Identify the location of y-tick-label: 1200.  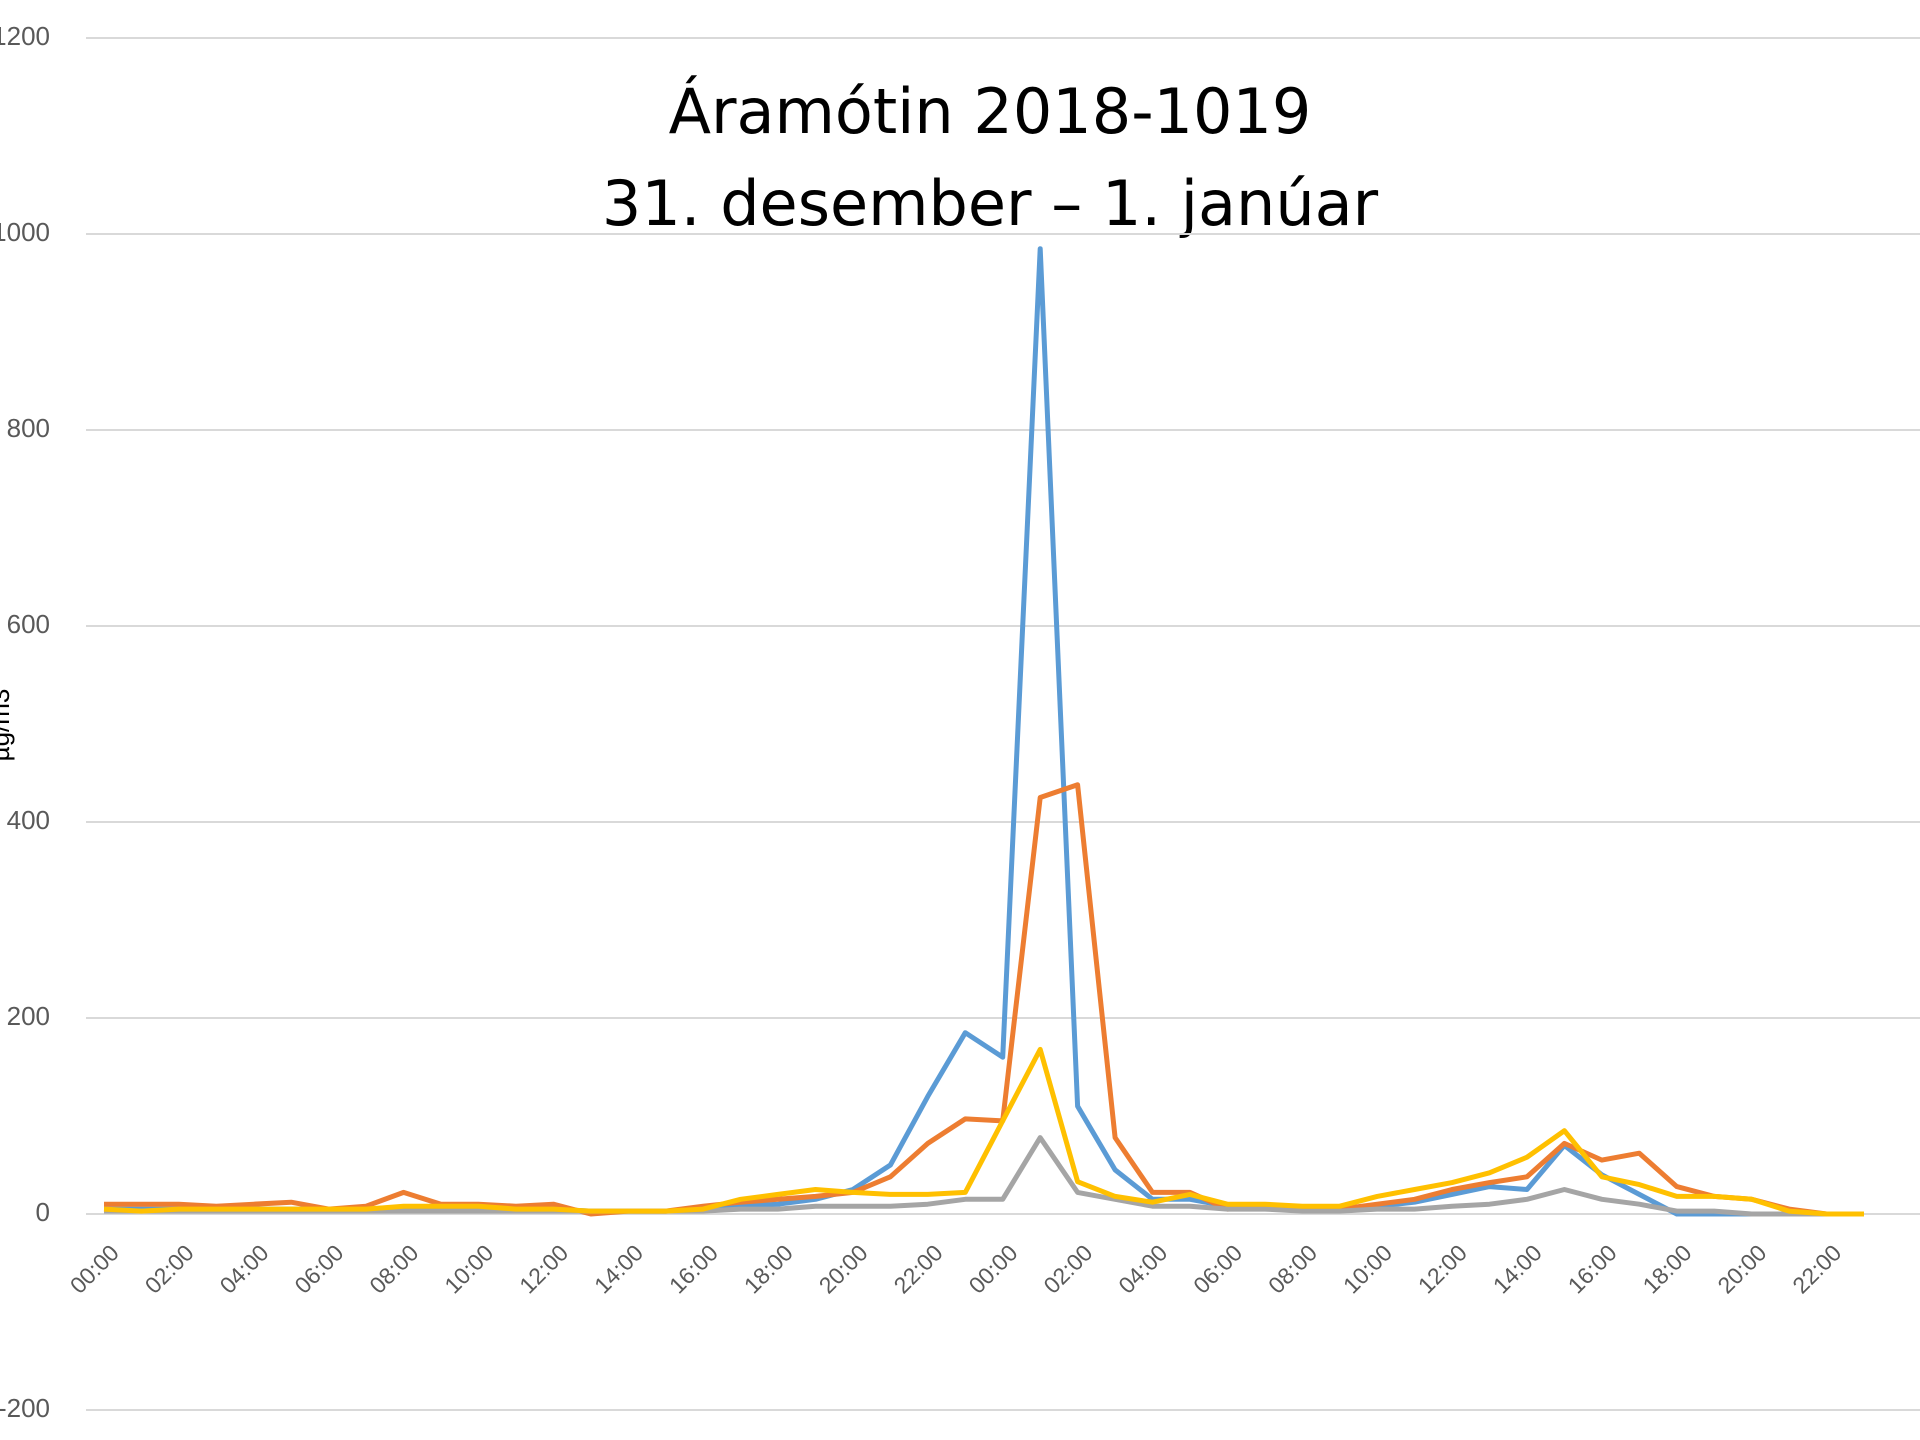
(25, 36).